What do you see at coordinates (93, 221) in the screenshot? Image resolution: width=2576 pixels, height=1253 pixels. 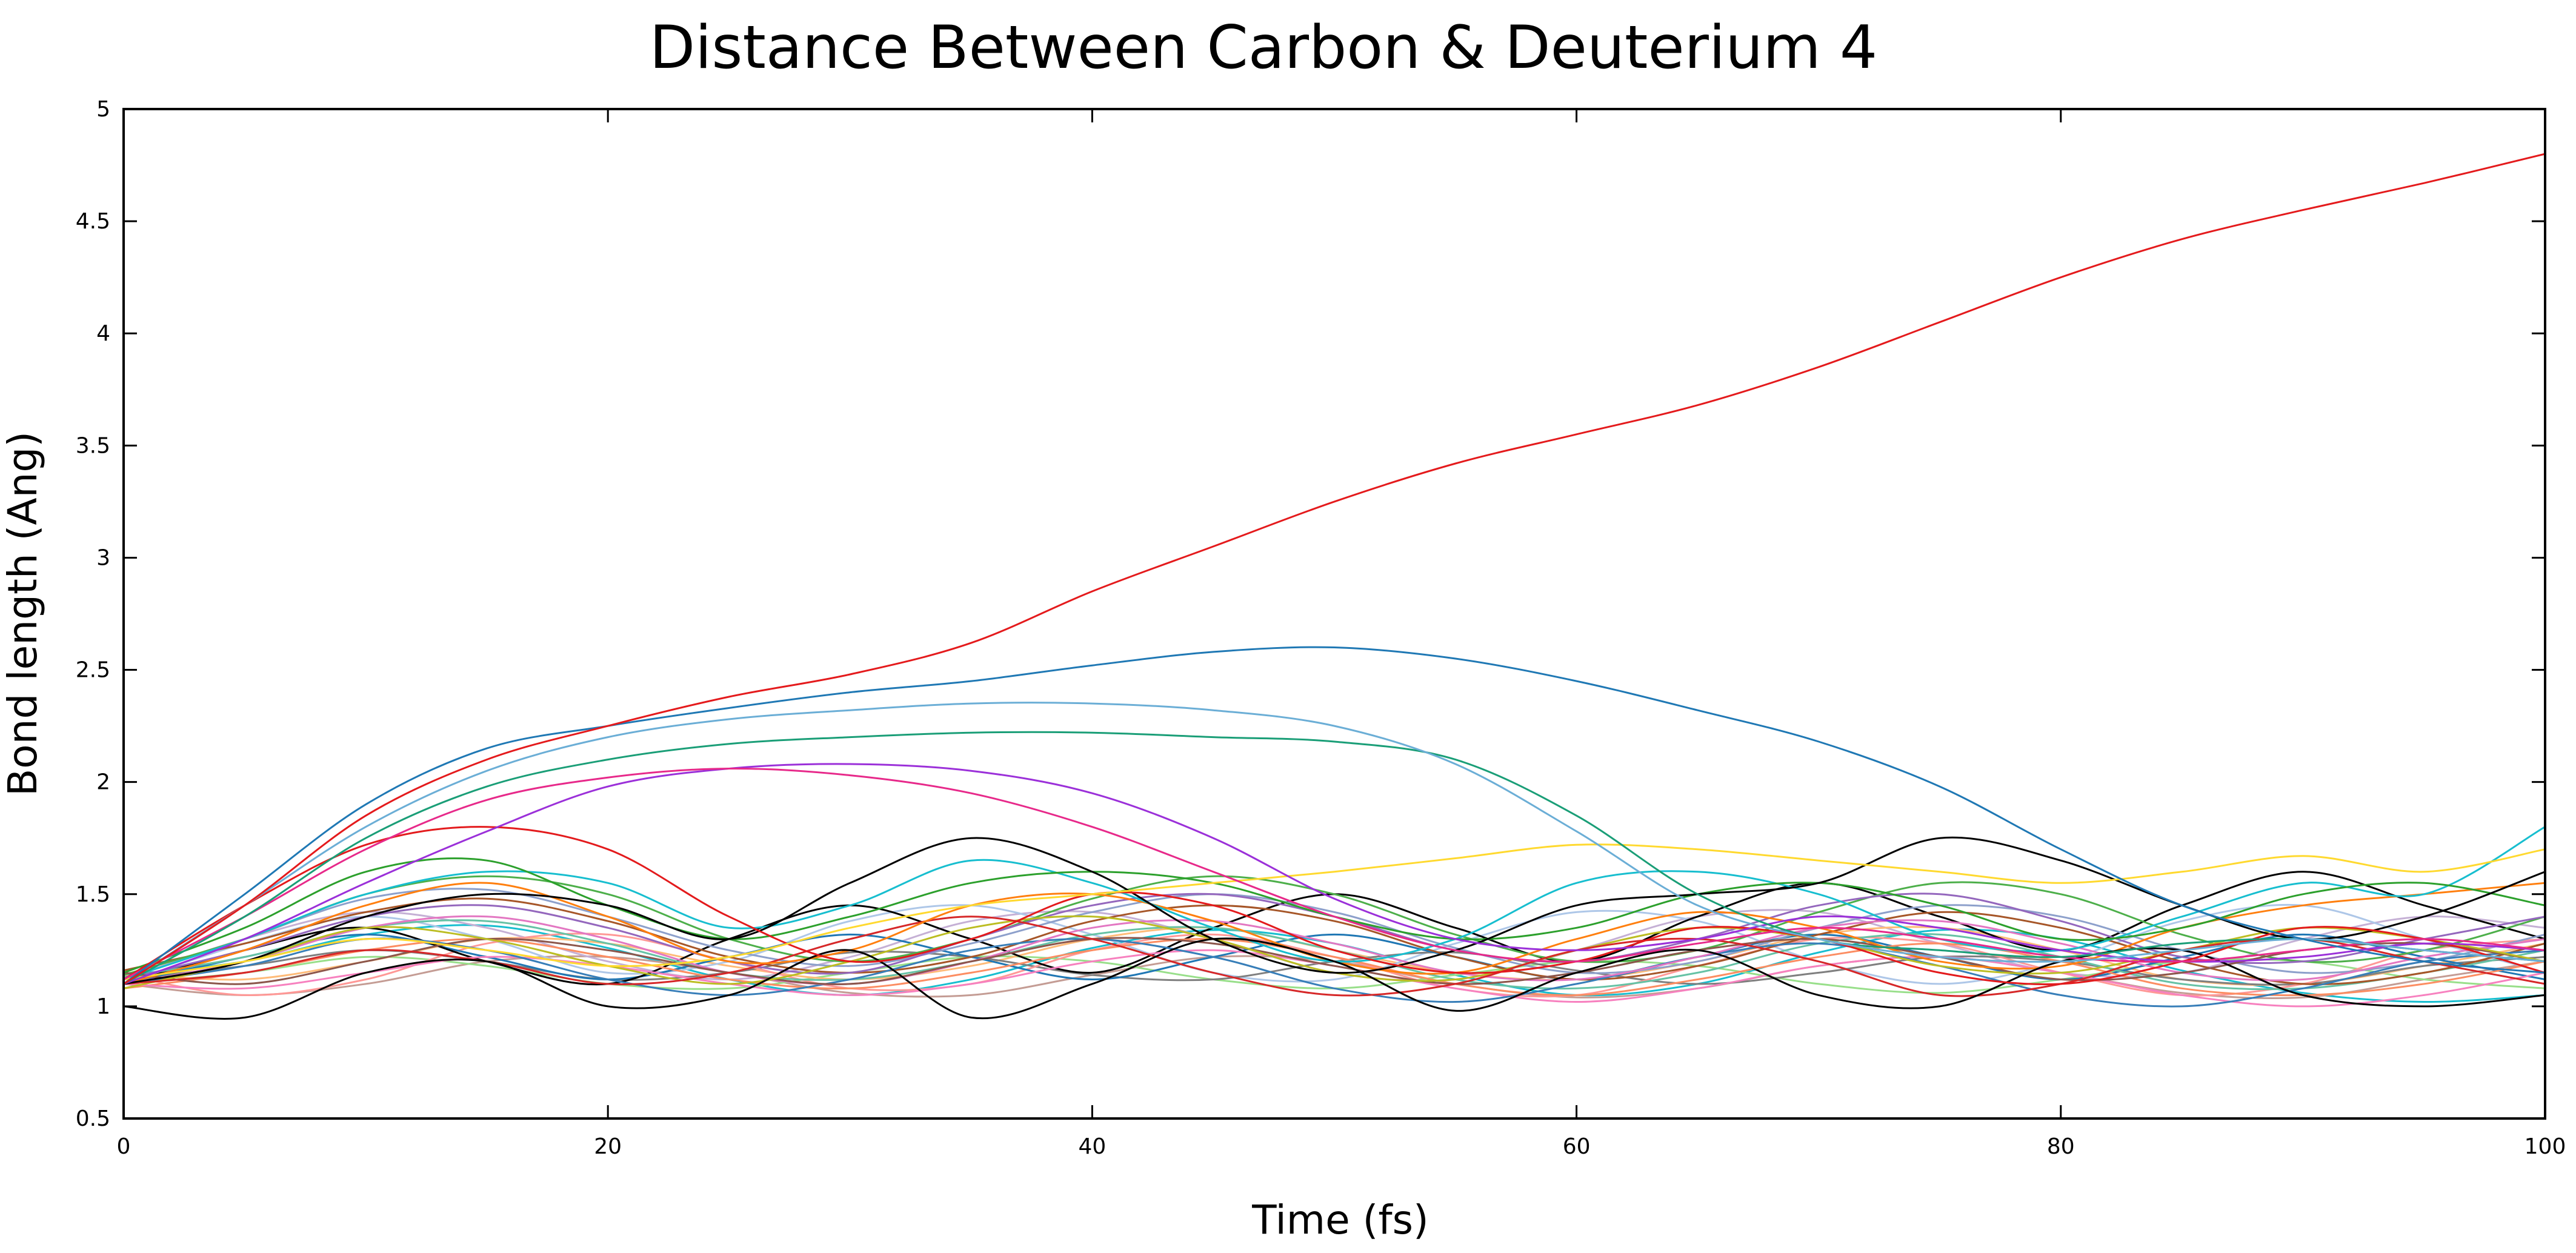 I see `y-tick-label: 4.5` at bounding box center [93, 221].